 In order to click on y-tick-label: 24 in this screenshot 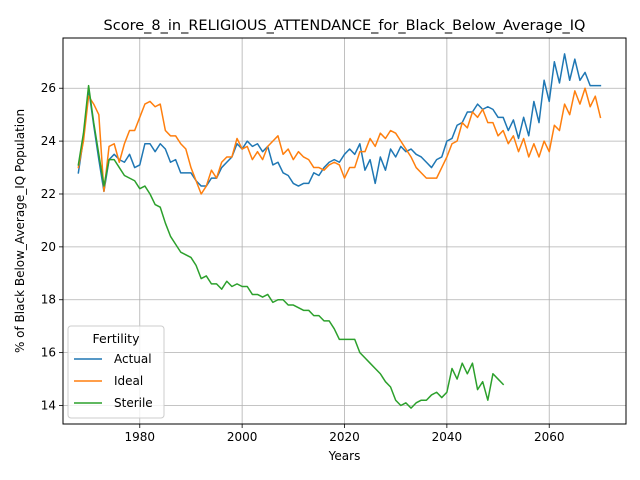, I will do `click(48, 141)`.